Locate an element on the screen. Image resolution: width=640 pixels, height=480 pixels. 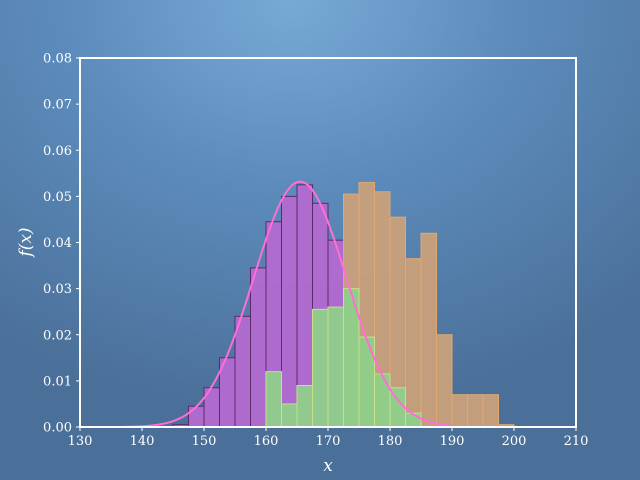
y-axis-ticks: 0.00 0.01 0.02 0.03 0.04 0.05 0.06 0.07 0.08 is located at coordinates (61, 244).